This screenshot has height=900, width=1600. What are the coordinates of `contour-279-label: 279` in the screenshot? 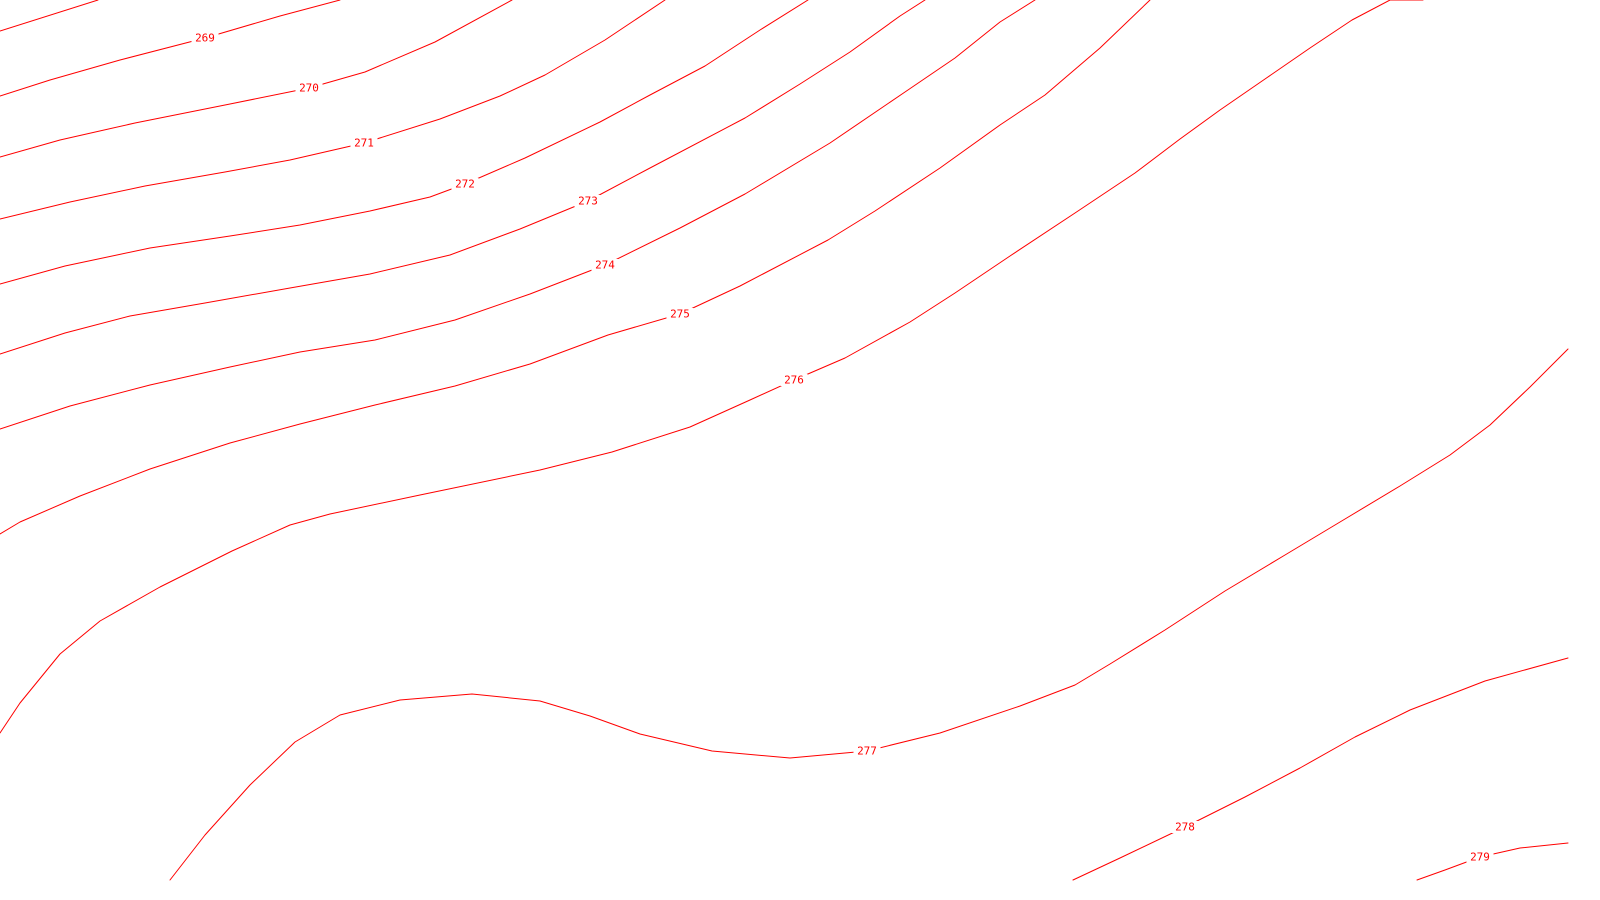 It's located at (1480, 857).